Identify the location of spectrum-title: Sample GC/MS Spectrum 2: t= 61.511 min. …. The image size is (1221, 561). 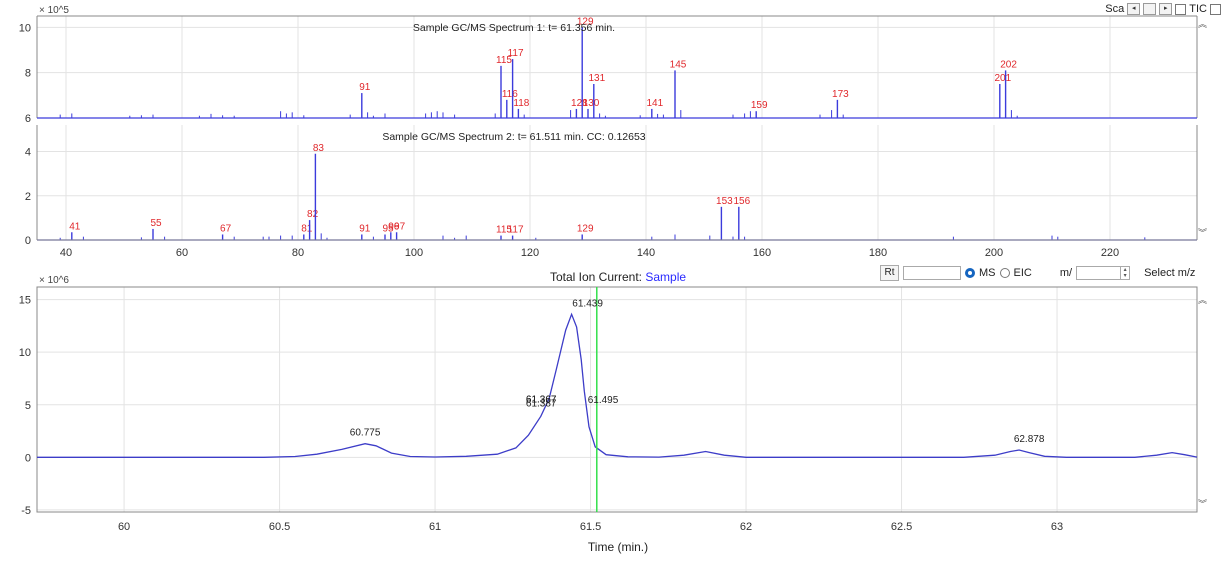
(513, 137).